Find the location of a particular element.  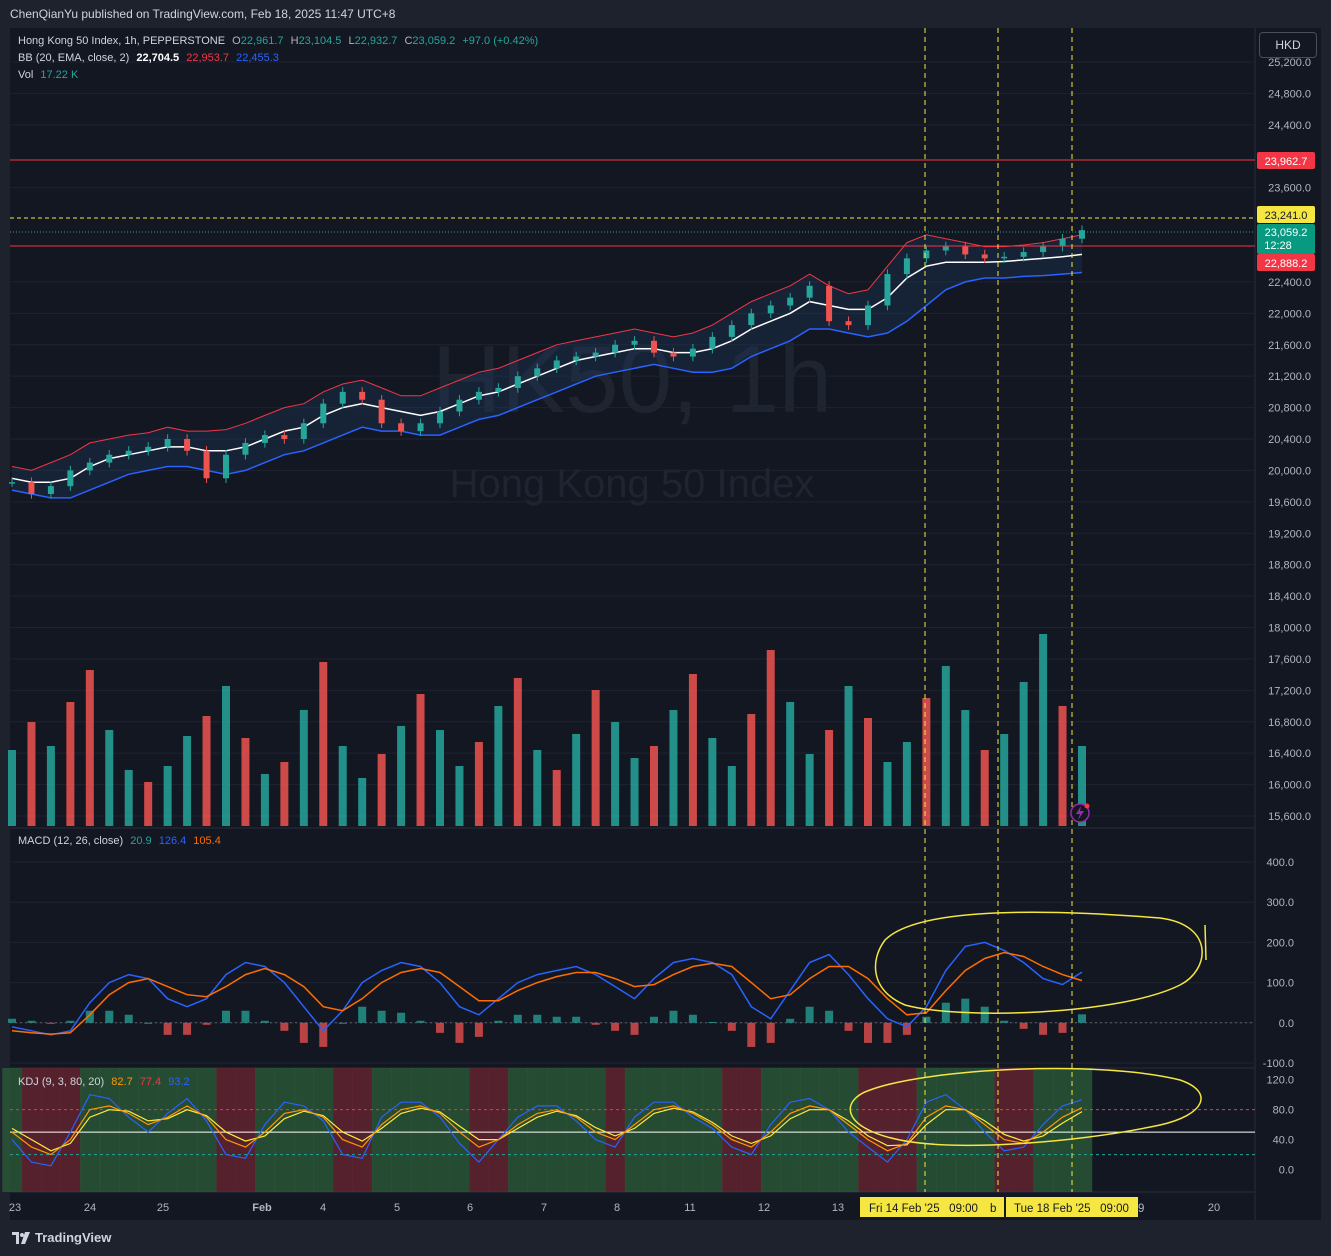

time-axis-label: 8 is located at coordinates (617, 1208).